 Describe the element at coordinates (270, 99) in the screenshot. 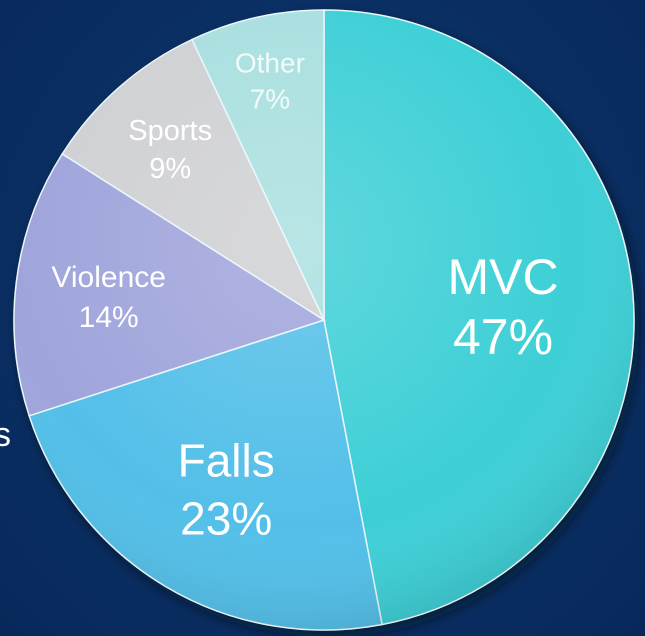

I see `slice-value-other: 7%` at that location.